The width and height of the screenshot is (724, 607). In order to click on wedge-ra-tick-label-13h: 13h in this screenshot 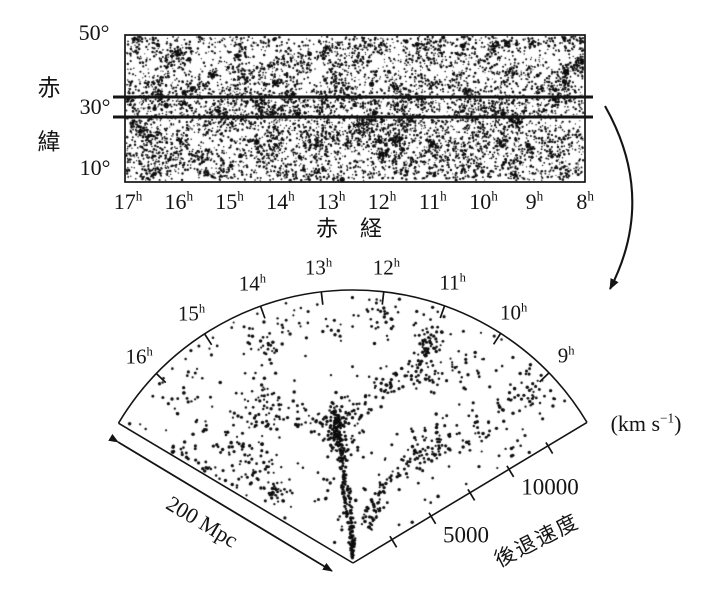, I will do `click(318, 267)`.